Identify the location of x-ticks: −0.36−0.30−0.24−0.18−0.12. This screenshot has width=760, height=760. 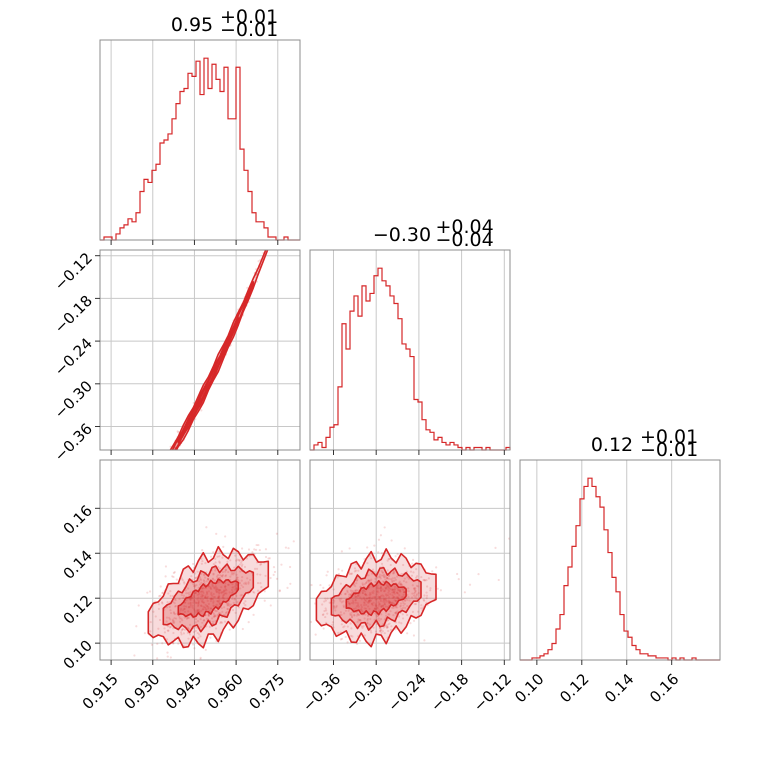
(407, 687).